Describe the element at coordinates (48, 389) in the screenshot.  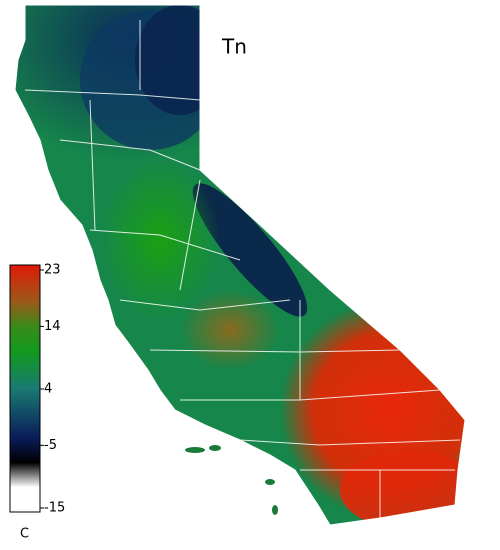
I see `colorbar-tick-label: 4` at that location.